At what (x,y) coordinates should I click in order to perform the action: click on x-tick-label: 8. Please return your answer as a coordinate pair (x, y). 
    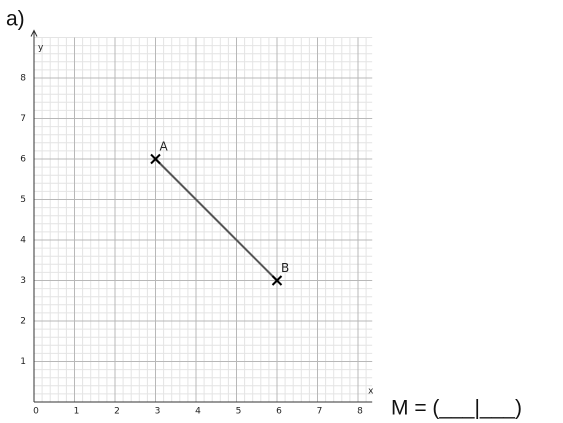
    Looking at the image, I should click on (360, 412).